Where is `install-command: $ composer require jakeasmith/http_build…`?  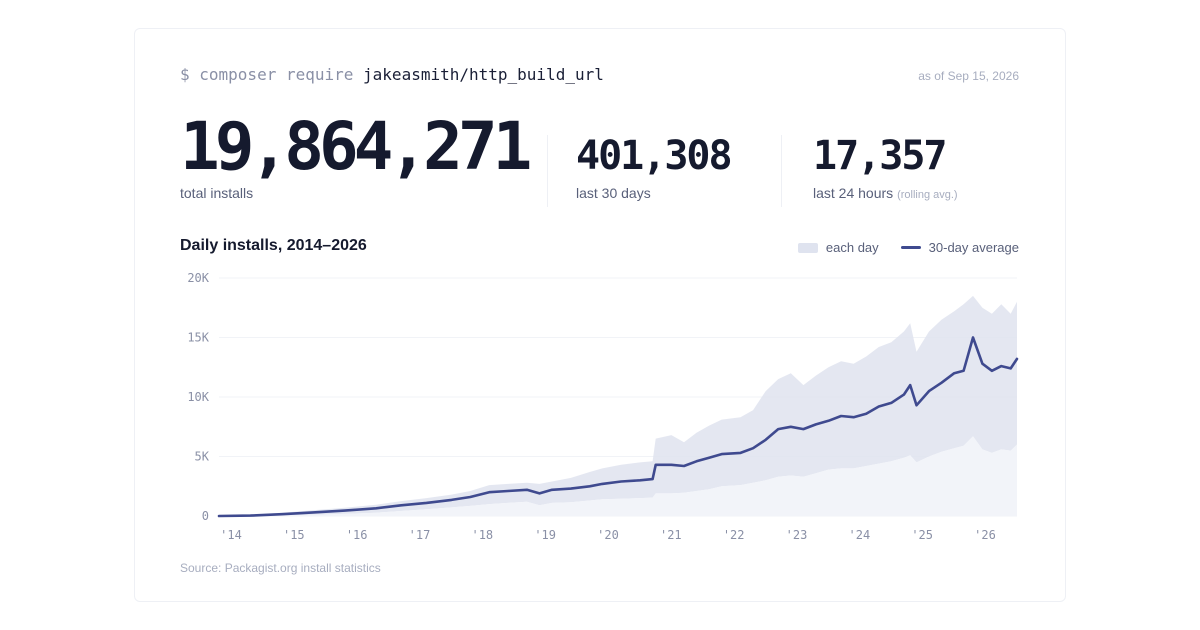
install-command: $ composer require jakeasmith/http_build… is located at coordinates (392, 74).